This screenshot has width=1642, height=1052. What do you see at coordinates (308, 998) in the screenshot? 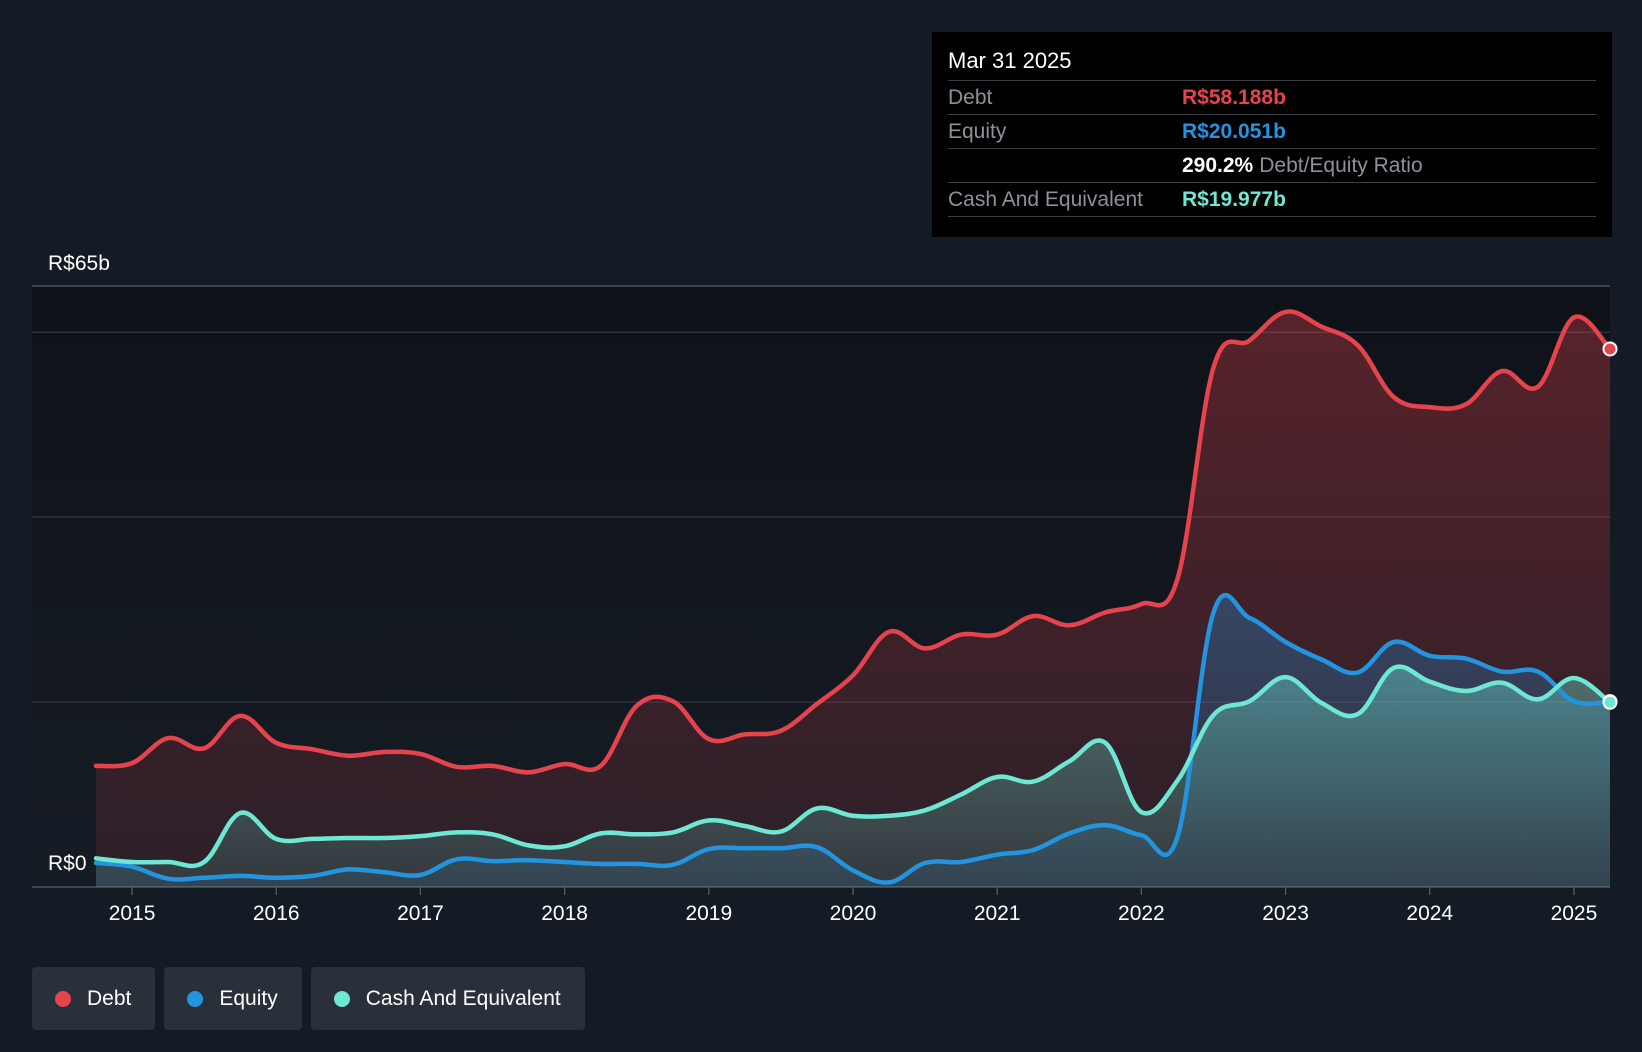
I see `legend: Debt Equity Cash And Equivalent` at bounding box center [308, 998].